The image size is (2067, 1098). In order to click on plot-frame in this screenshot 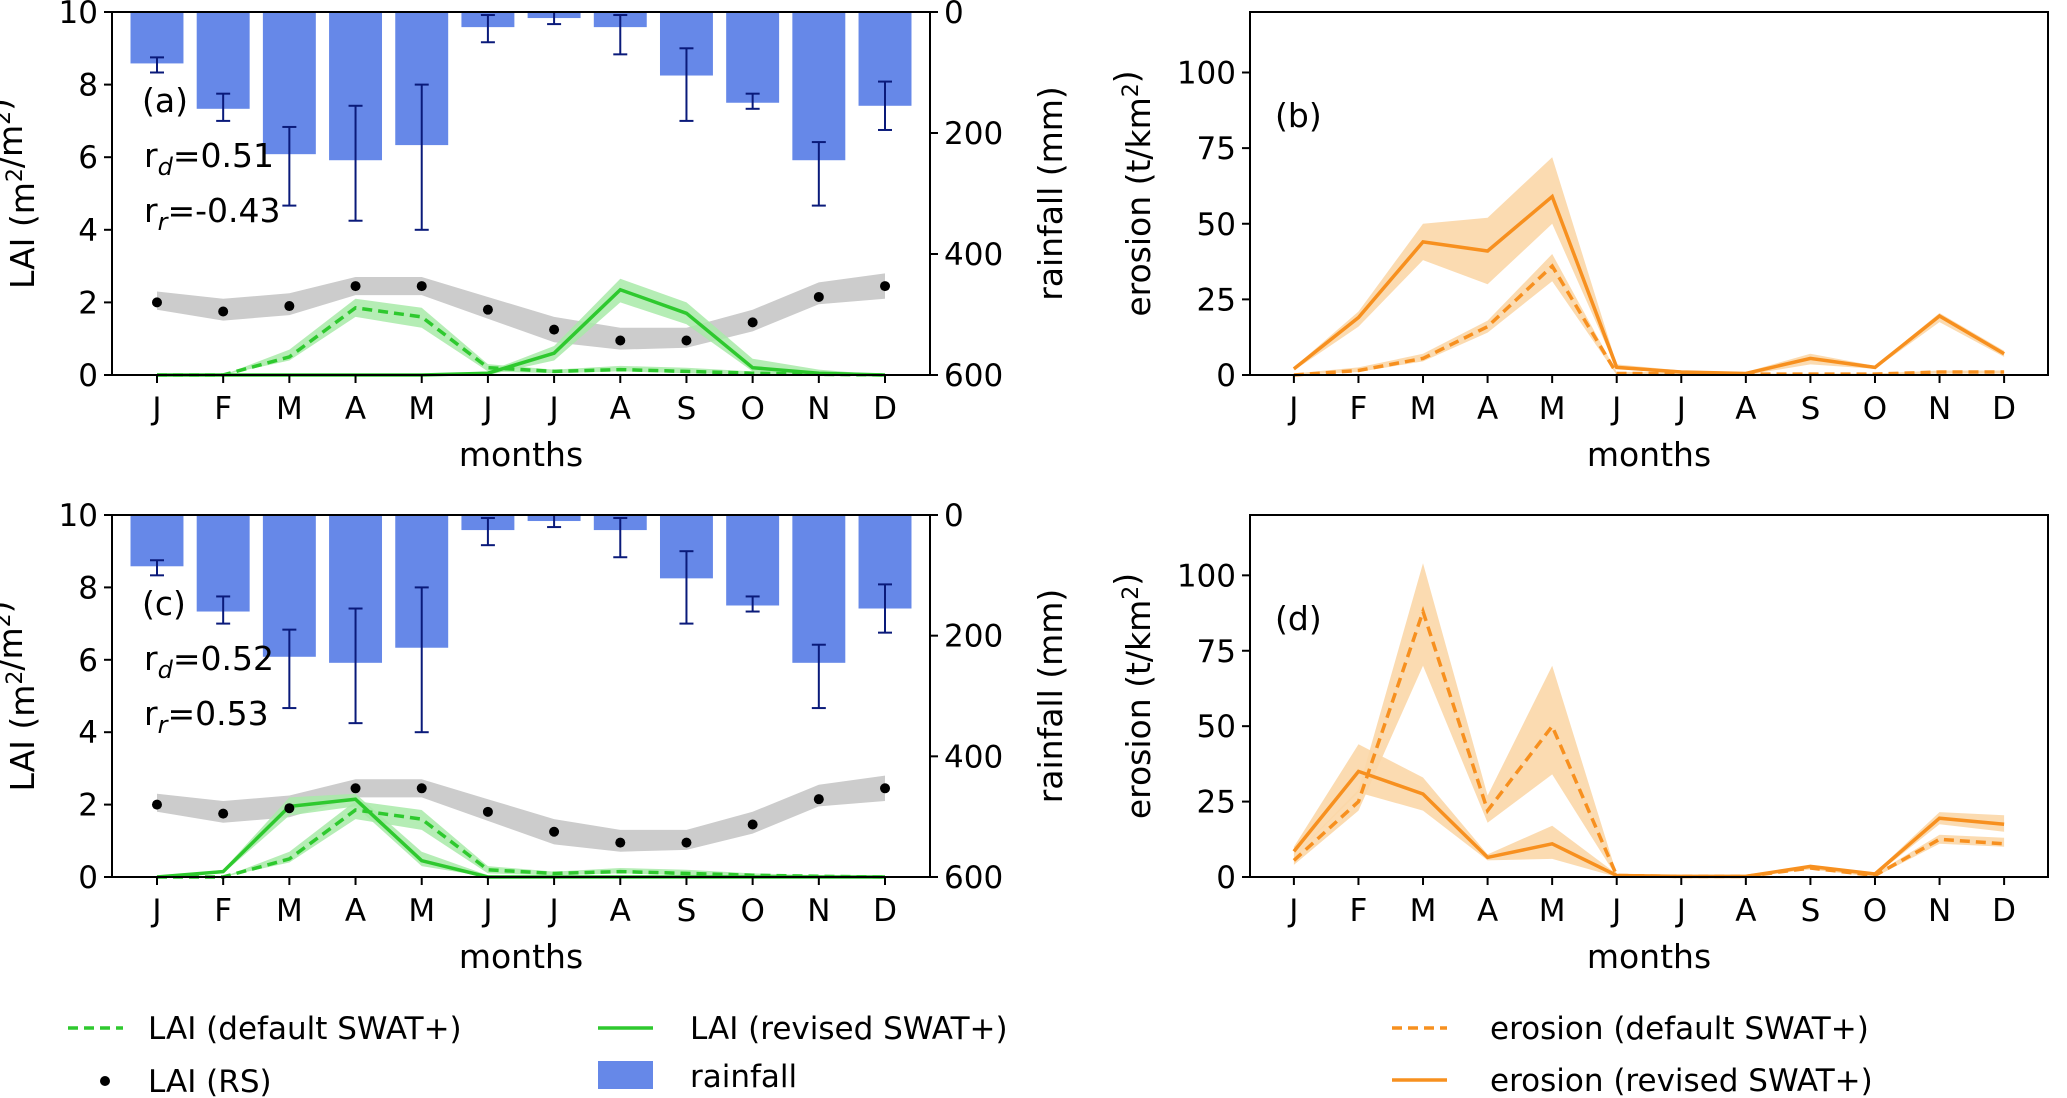, I will do `click(1649, 193)`.